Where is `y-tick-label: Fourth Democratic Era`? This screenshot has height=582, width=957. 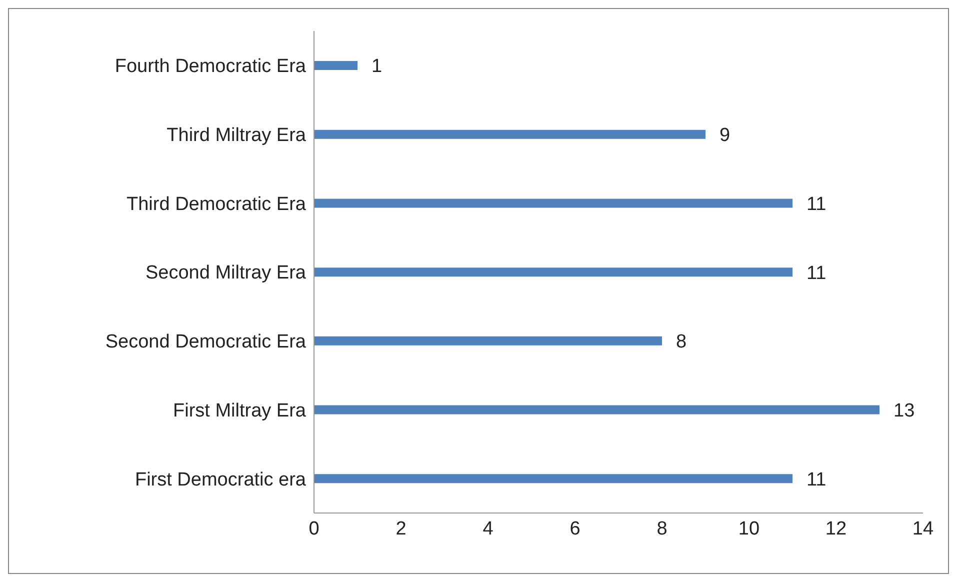 y-tick-label: Fourth Democratic Era is located at coordinates (210, 67).